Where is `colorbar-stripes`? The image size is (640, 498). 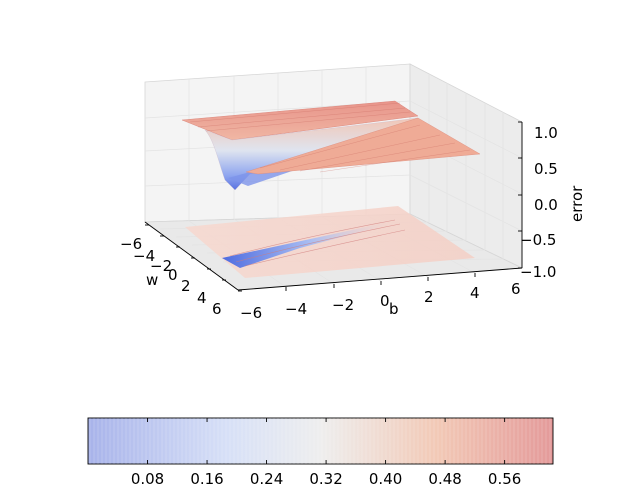 colorbar-stripes is located at coordinates (320, 441).